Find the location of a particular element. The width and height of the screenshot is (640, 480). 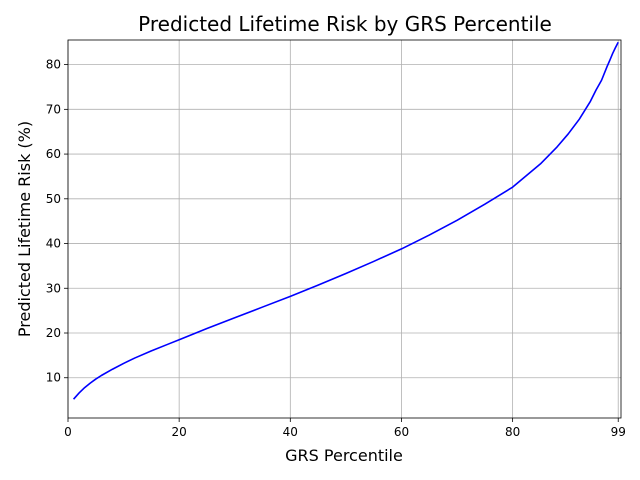

y-tick-label: 80 is located at coordinates (53, 65).